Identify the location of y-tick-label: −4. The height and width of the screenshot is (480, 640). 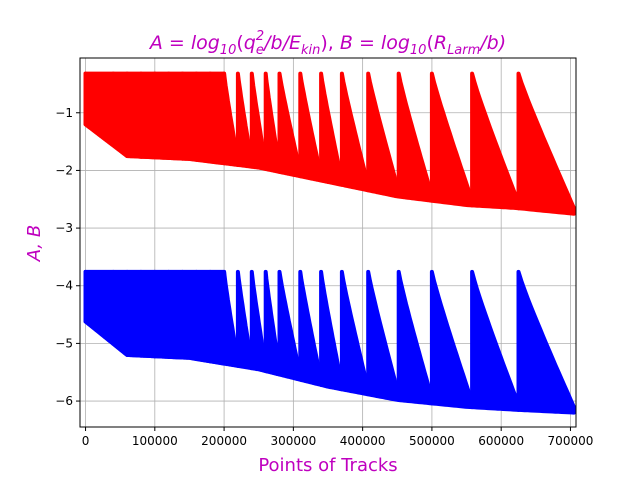
(64, 286).